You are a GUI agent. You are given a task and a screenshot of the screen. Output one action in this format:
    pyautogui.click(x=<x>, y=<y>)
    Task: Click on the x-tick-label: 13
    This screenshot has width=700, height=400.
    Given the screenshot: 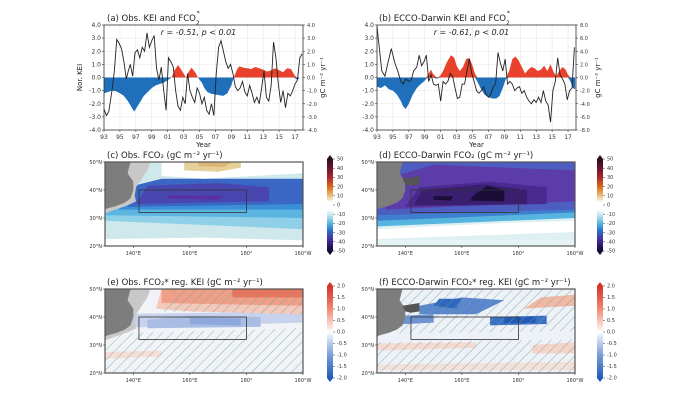 What is the action you would take?
    pyautogui.click(x=536, y=137)
    